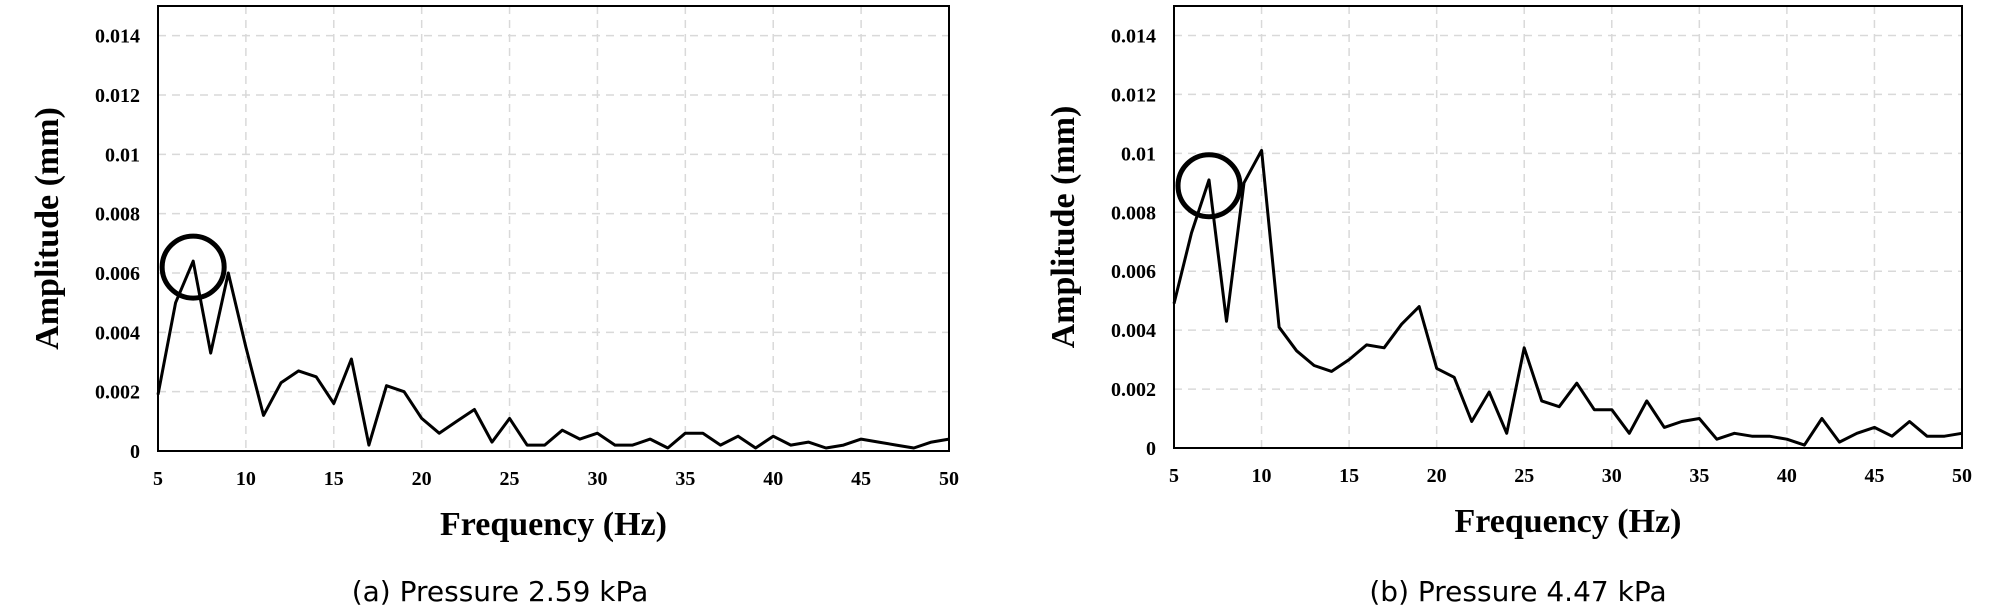  What do you see at coordinates (334, 479) in the screenshot?
I see `chart-a-xtick-label: 15` at bounding box center [334, 479].